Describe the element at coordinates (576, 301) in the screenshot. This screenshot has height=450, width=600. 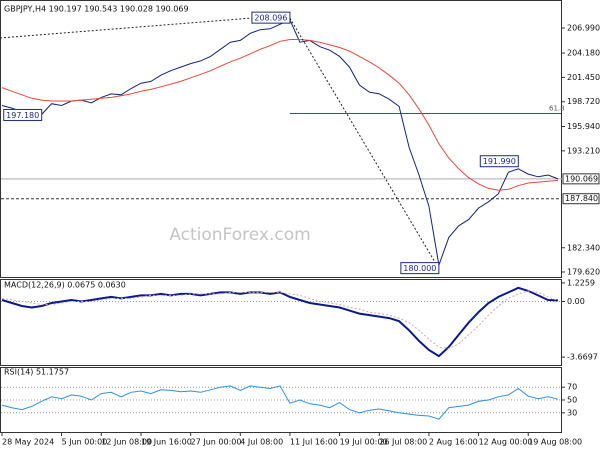
I see `y-tick-label: 0.00` at that location.